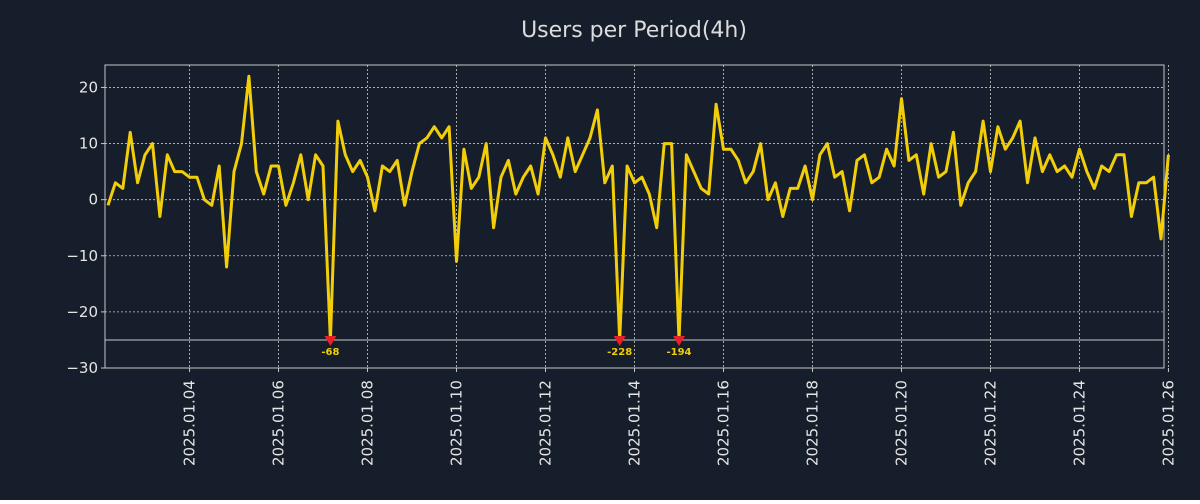  What do you see at coordinates (88, 87) in the screenshot?
I see `y-tick-label: 20` at bounding box center [88, 87].